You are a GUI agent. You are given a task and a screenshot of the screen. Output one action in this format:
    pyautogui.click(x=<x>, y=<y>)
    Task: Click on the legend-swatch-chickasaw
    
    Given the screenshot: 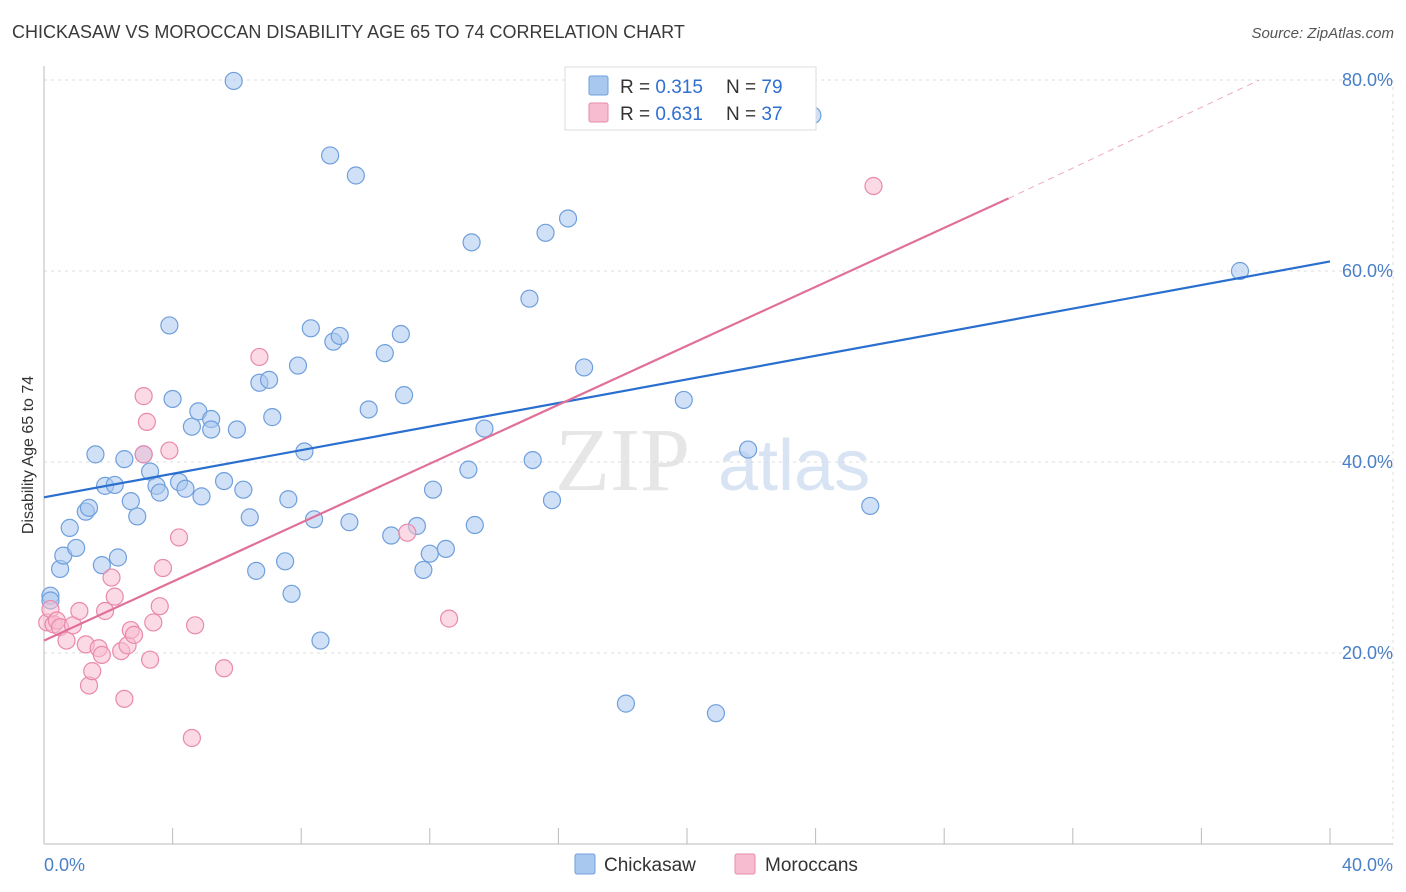 What is the action you would take?
    pyautogui.click(x=598, y=85)
    